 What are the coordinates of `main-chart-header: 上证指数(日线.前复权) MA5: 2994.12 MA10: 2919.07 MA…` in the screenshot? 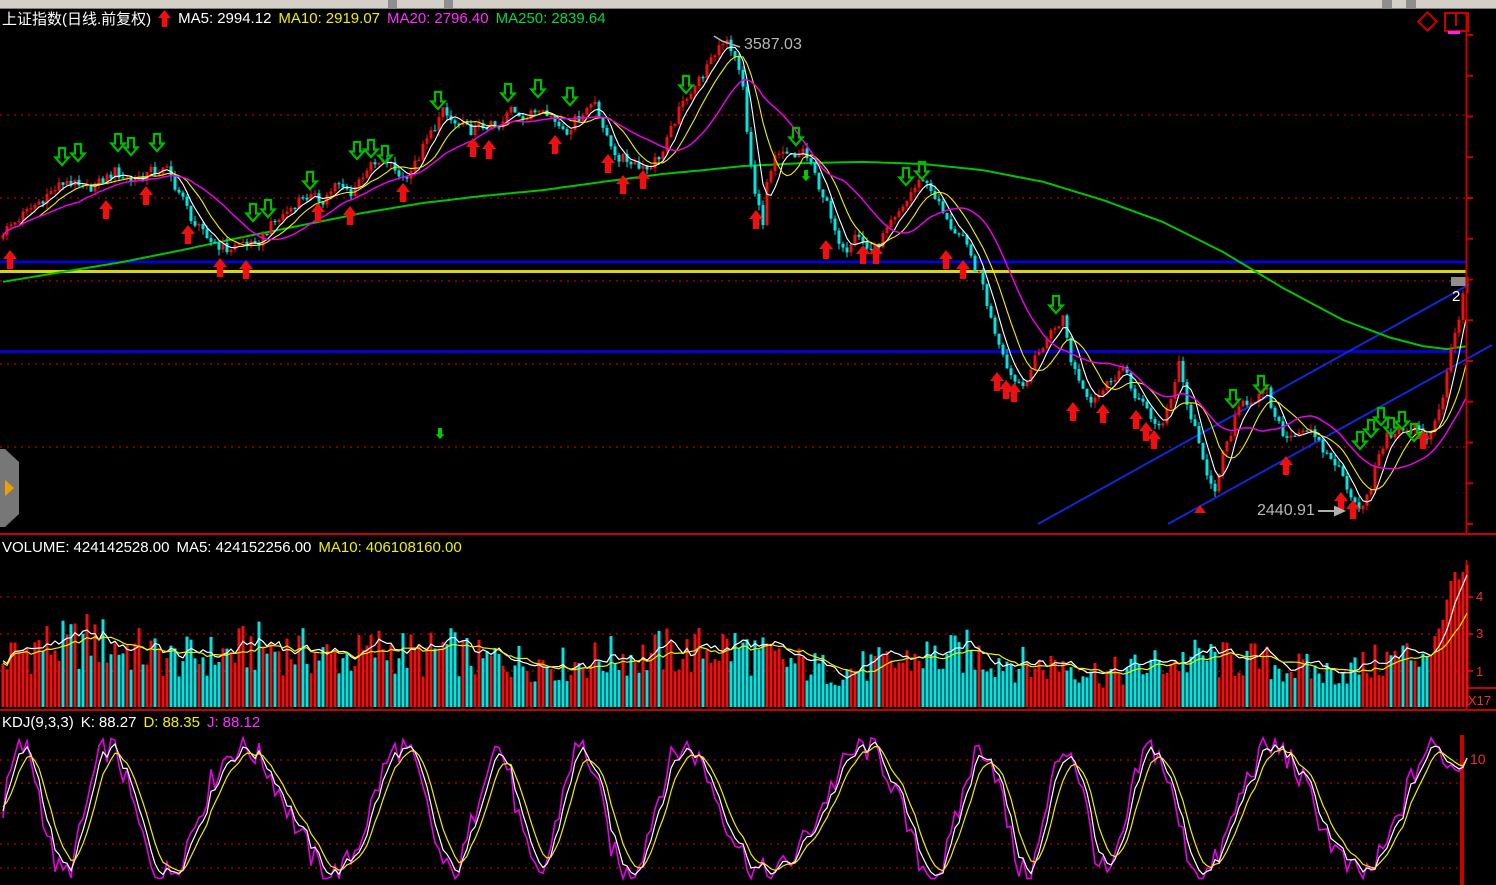 It's located at (304, 18).